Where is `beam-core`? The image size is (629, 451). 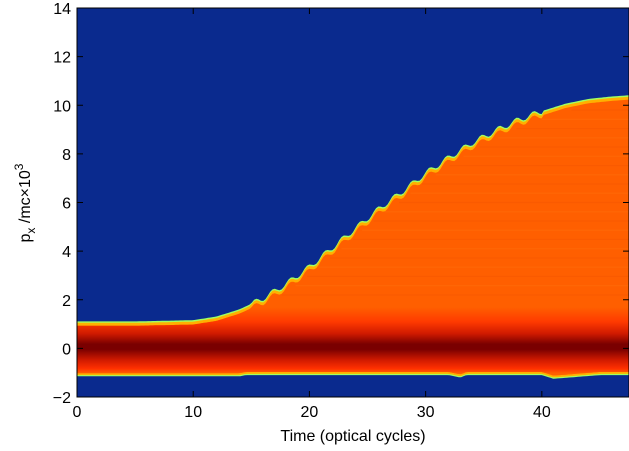 beam-core is located at coordinates (353, 341).